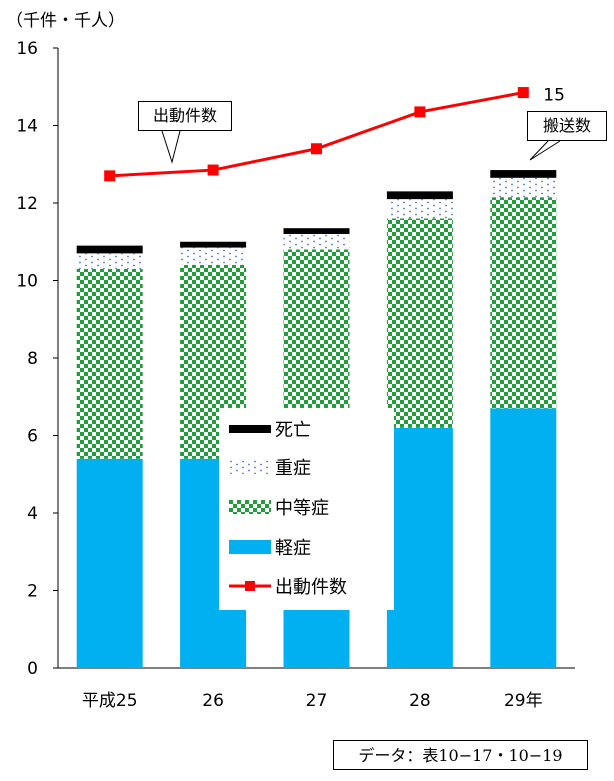  What do you see at coordinates (250, 586) in the screenshot?
I see `legend-swatch-dispatches` at bounding box center [250, 586].